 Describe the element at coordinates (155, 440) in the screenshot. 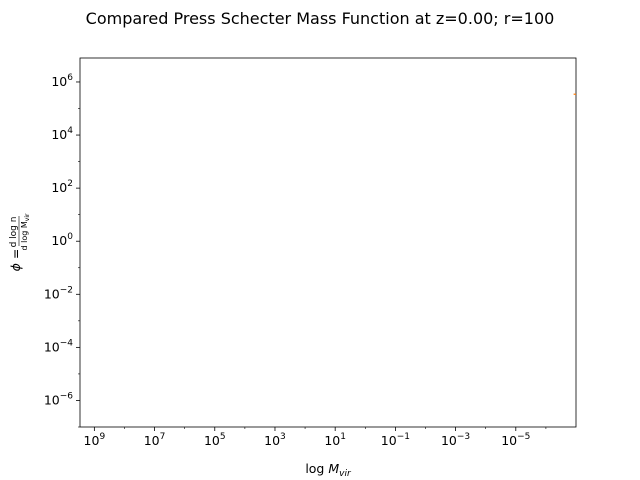

I see `x-tick-label: 10⁷` at that location.